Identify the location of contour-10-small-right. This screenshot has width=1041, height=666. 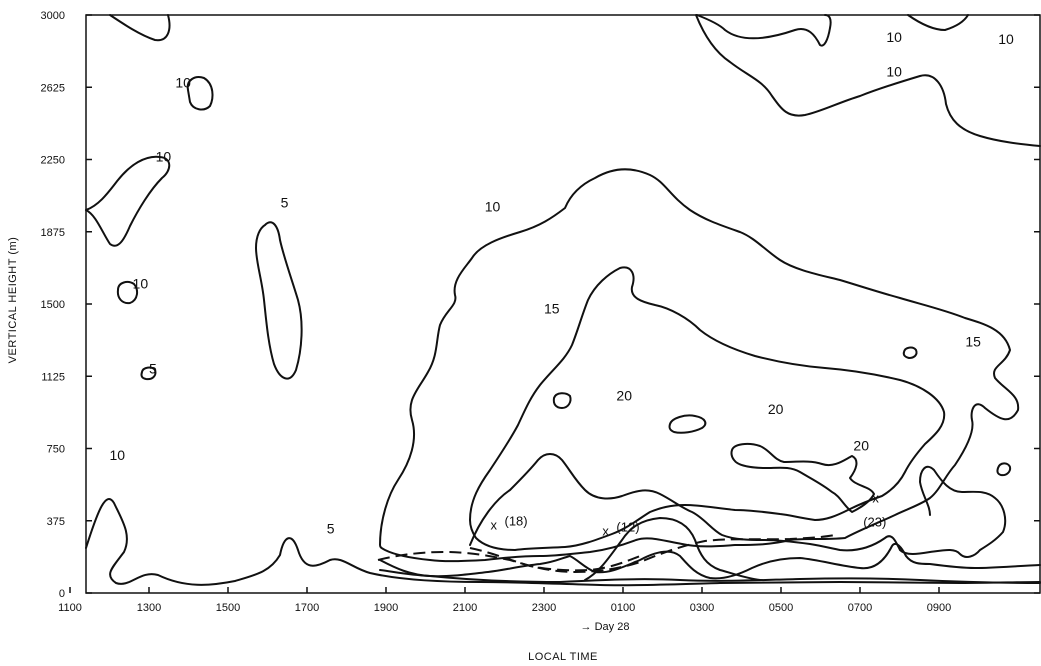
(1004, 469).